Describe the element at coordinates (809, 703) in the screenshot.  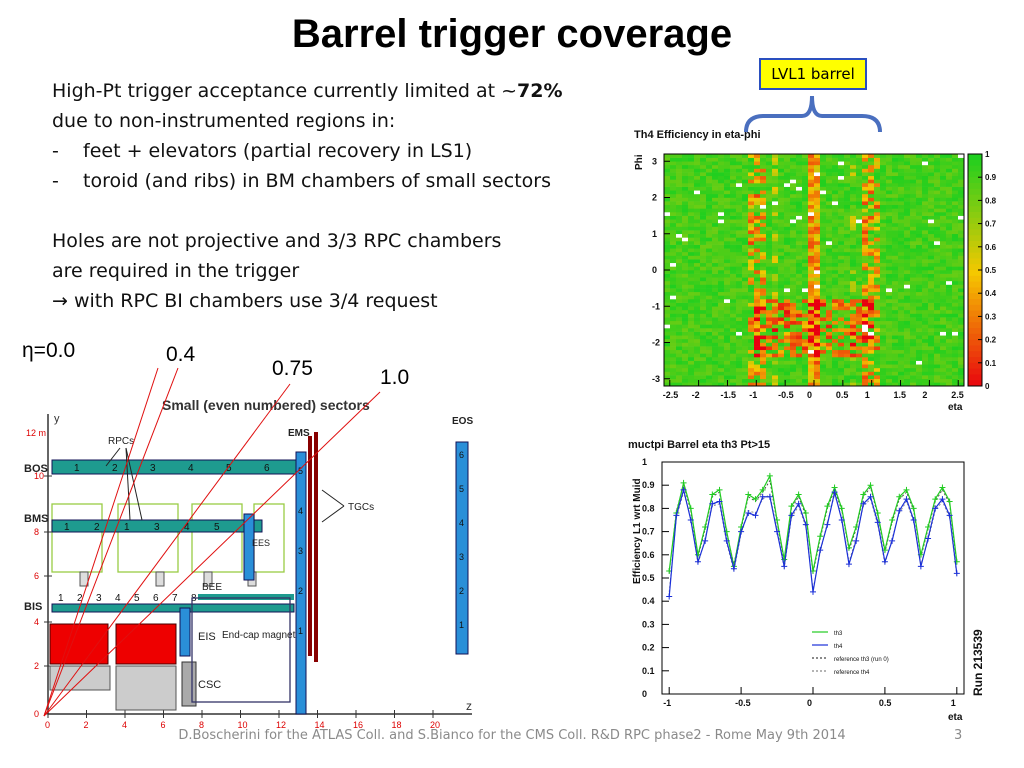
I see `linechart-x-tick-label: 0` at that location.